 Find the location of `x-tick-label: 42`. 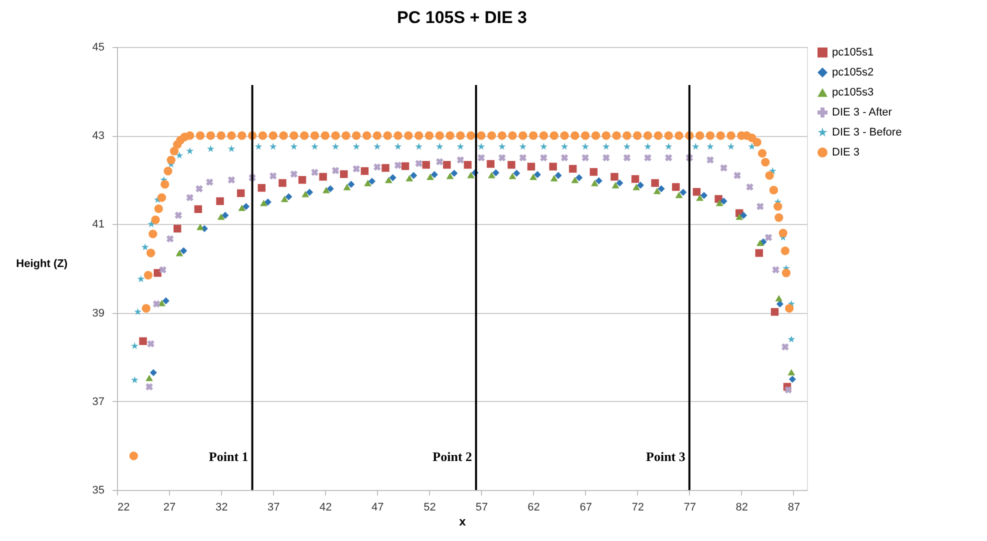

x-tick-label: 42 is located at coordinates (326, 508).